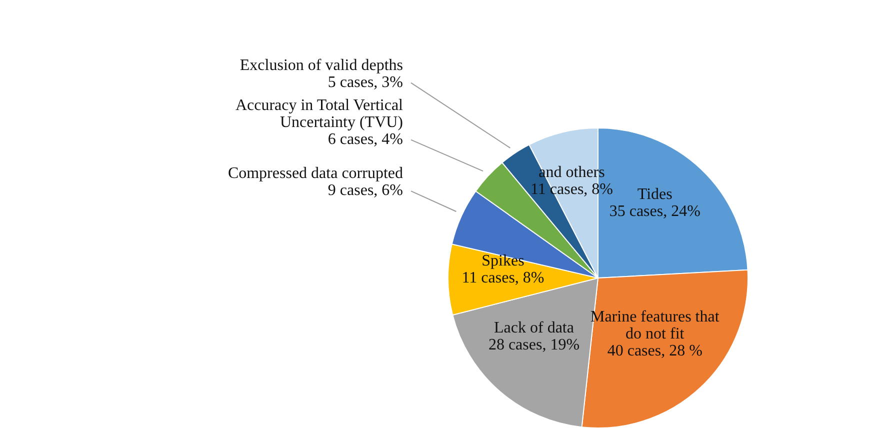 The image size is (894, 445). Describe the element at coordinates (534, 345) in the screenshot. I see `data-label: 28 cases, 19%` at that location.